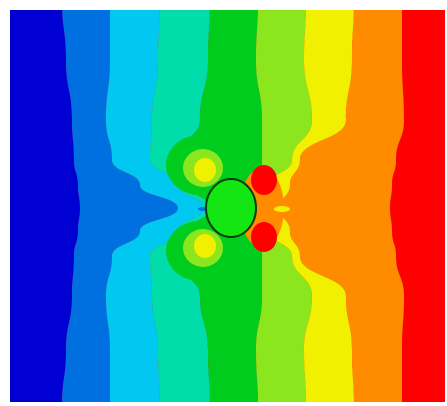 Image resolution: width=447 pixels, height=406 pixels. Describe the element at coordinates (264, 237) in the screenshot. I see `lower-right-lobe` at that location.